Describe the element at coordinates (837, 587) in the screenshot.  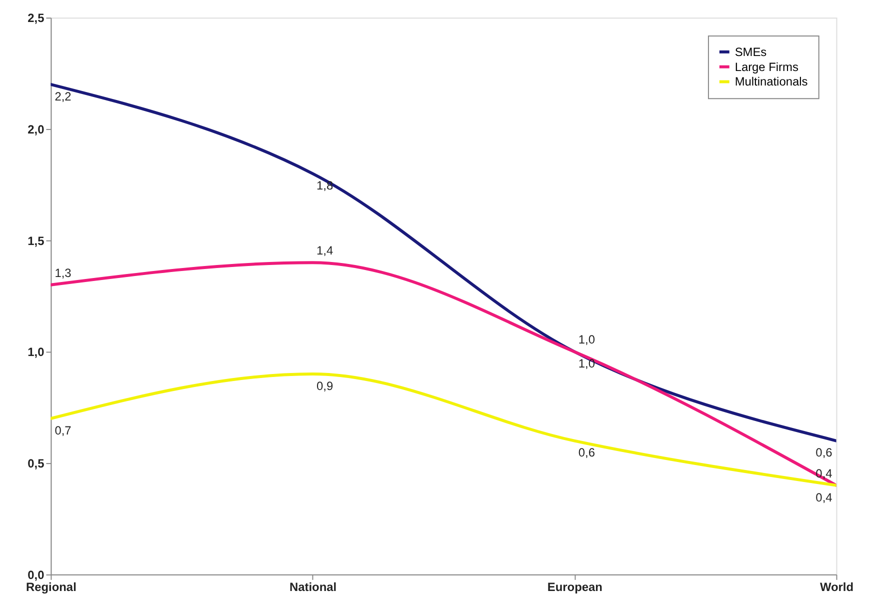
I see `x-tick-label: World` at that location.